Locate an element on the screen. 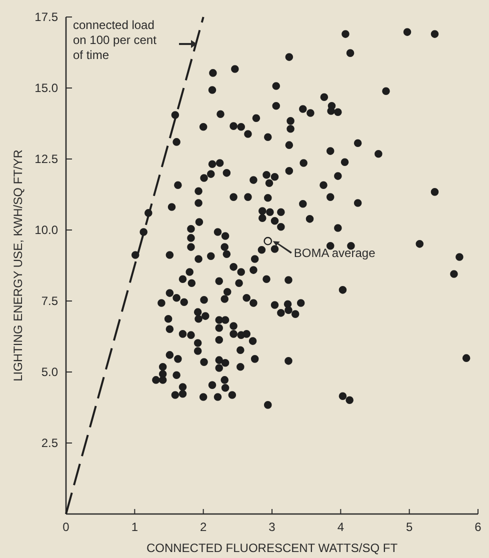 The image size is (489, 558). x-tick-label: 3 is located at coordinates (272, 527).